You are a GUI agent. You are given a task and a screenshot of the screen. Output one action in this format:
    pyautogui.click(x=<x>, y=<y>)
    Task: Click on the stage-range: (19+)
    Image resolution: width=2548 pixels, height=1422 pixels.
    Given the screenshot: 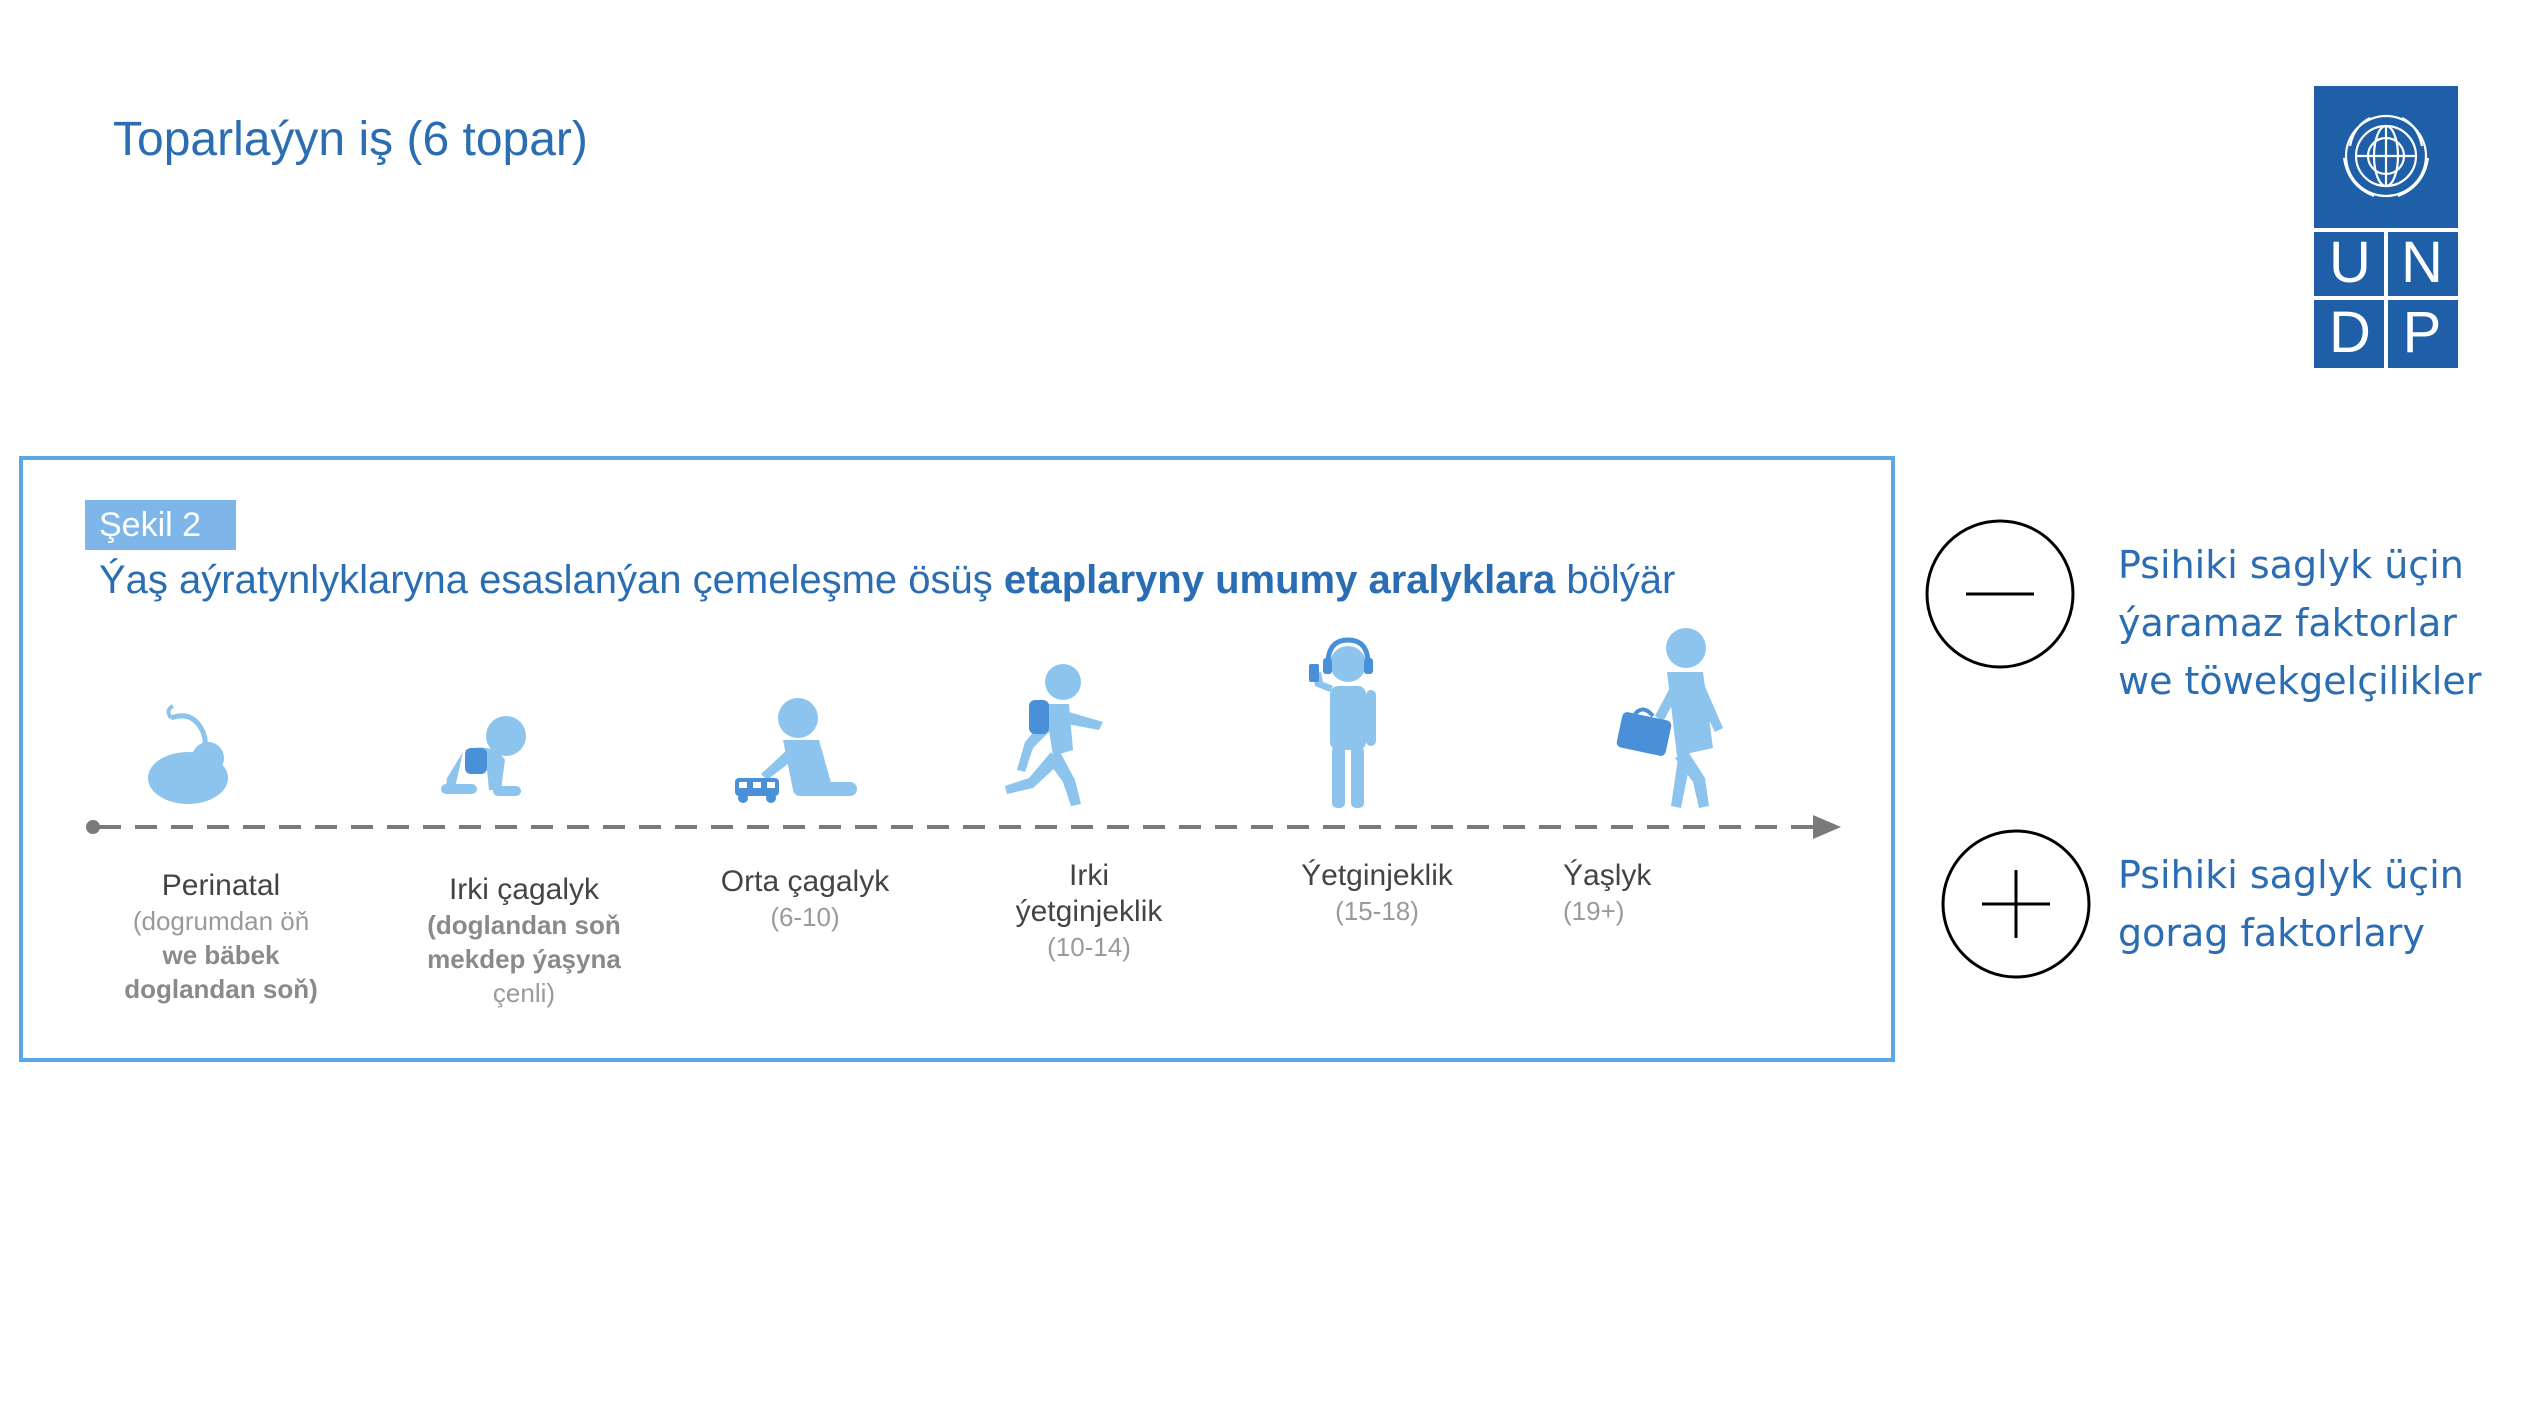 What is the action you would take?
    pyautogui.click(x=1594, y=911)
    